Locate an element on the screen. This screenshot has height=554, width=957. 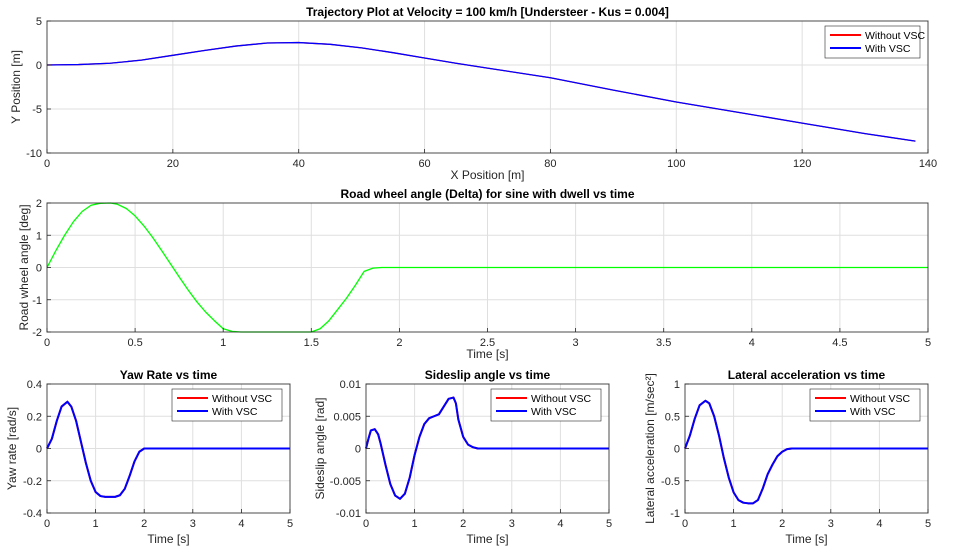
x-tick-label: 0.5 is located at coordinates (134, 343).